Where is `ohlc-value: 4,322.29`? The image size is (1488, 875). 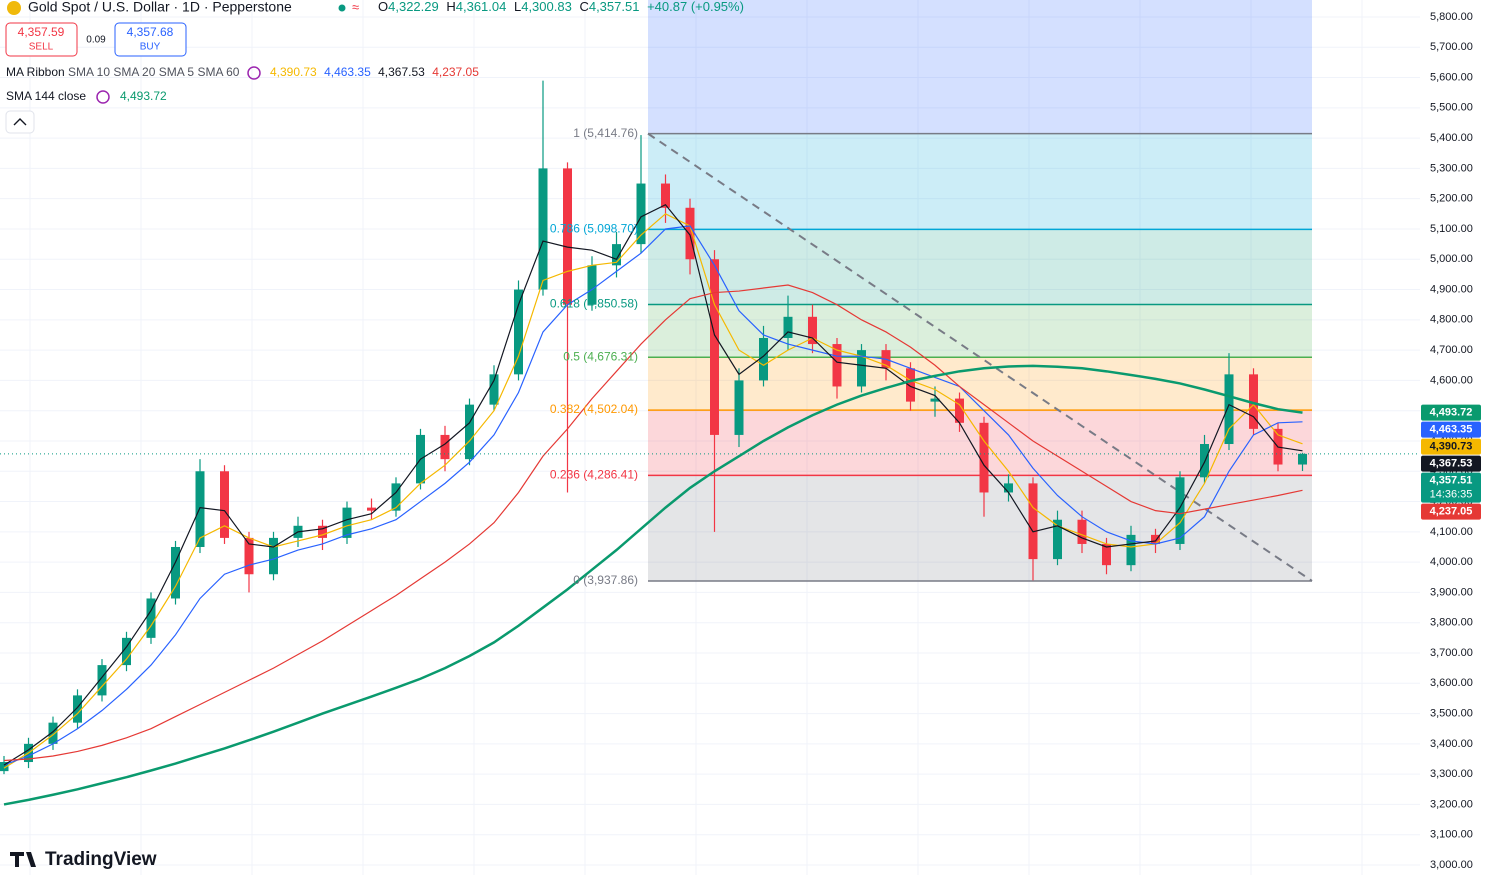 ohlc-value: 4,322.29 is located at coordinates (413, 7).